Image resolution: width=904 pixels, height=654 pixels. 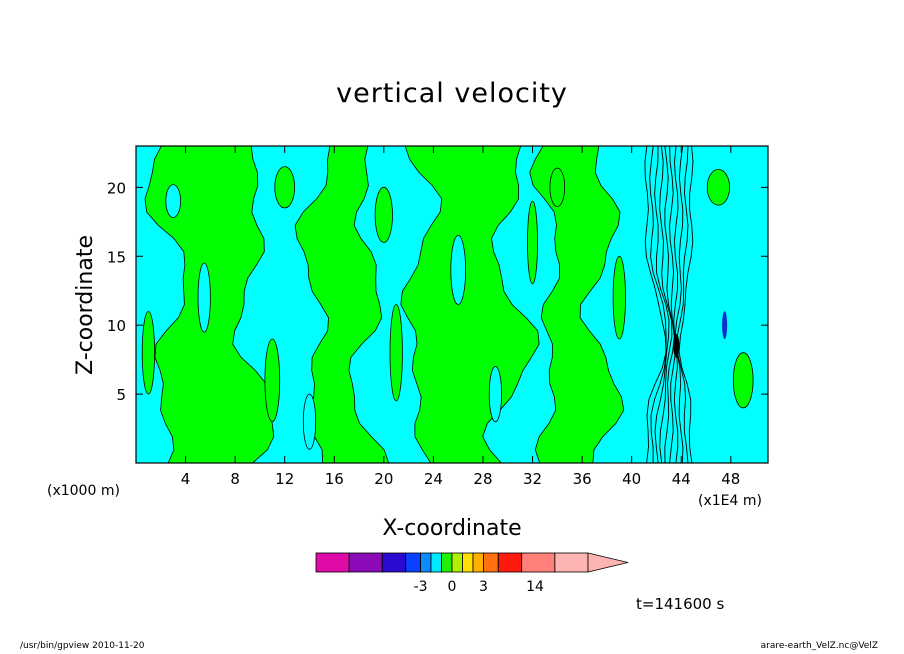 What do you see at coordinates (730, 501) in the screenshot?
I see `x-exponent-label: (x1E4 m)` at bounding box center [730, 501].